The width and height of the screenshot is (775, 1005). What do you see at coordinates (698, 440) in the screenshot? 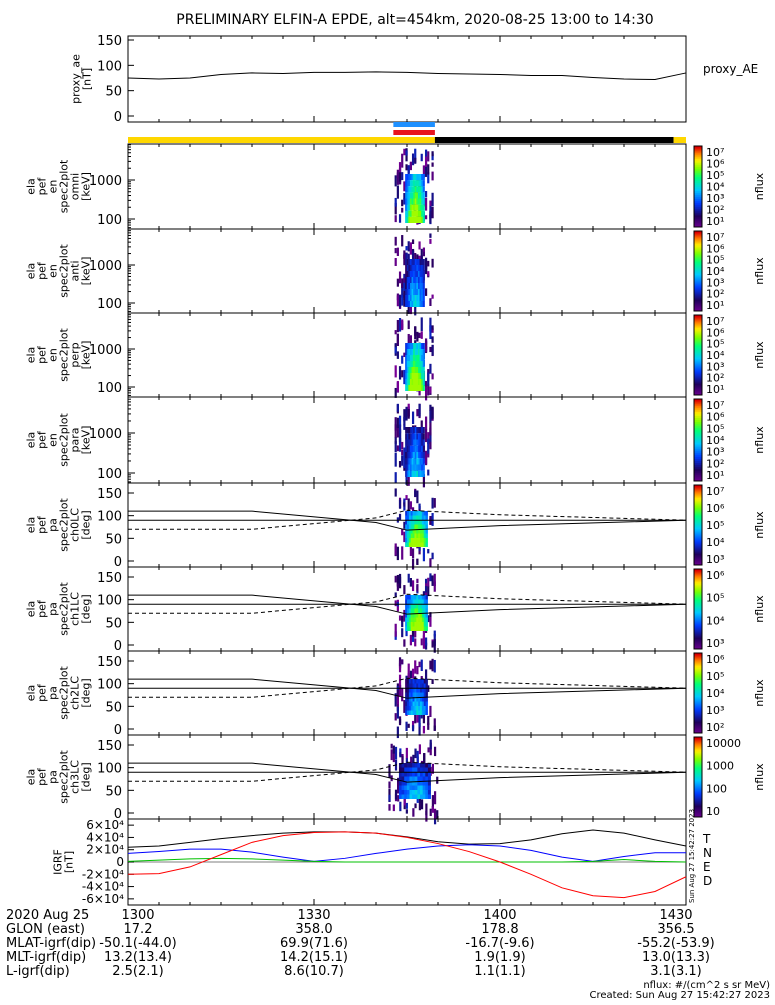
I see `colorbar-frame` at bounding box center [698, 440].